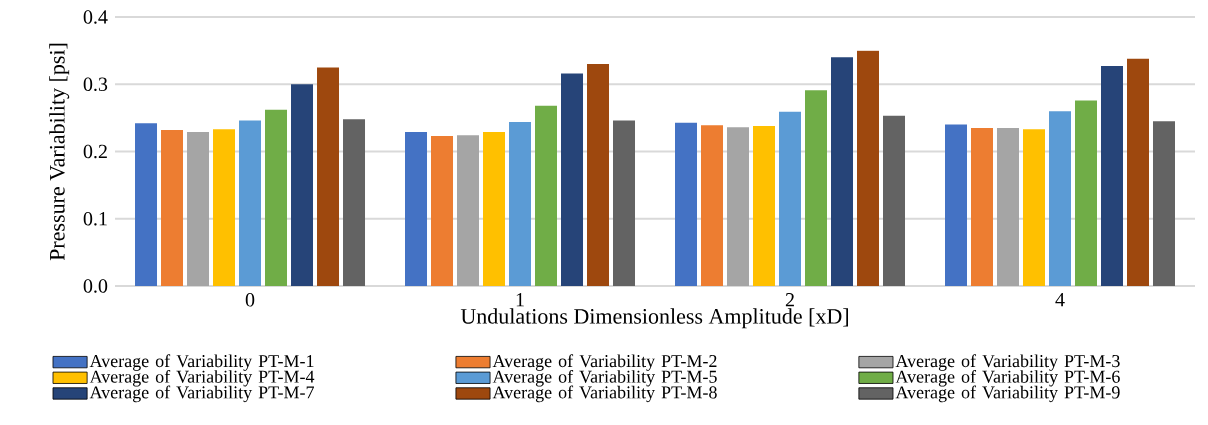 This screenshot has height=425, width=1208. Describe the element at coordinates (95, 17) in the screenshot. I see `y-tick-label: 0.4` at that location.